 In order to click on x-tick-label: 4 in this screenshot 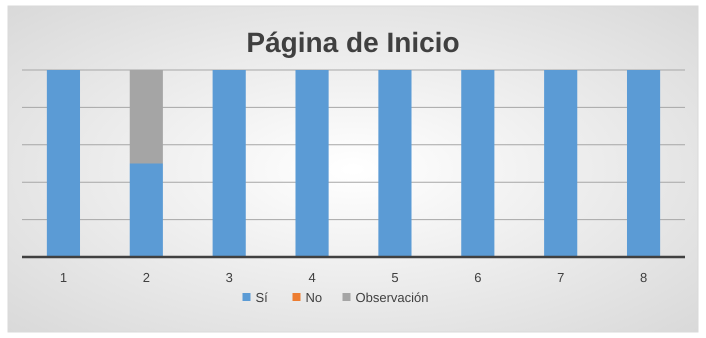, I will do `click(312, 277)`.